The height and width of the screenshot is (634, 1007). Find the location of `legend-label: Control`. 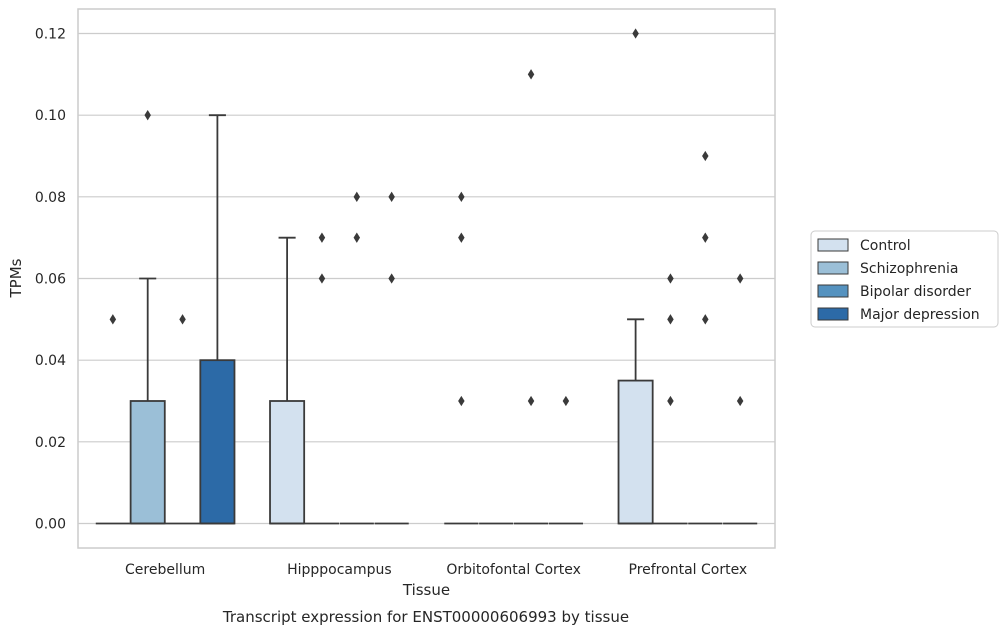

legend-label: Control is located at coordinates (885, 246).